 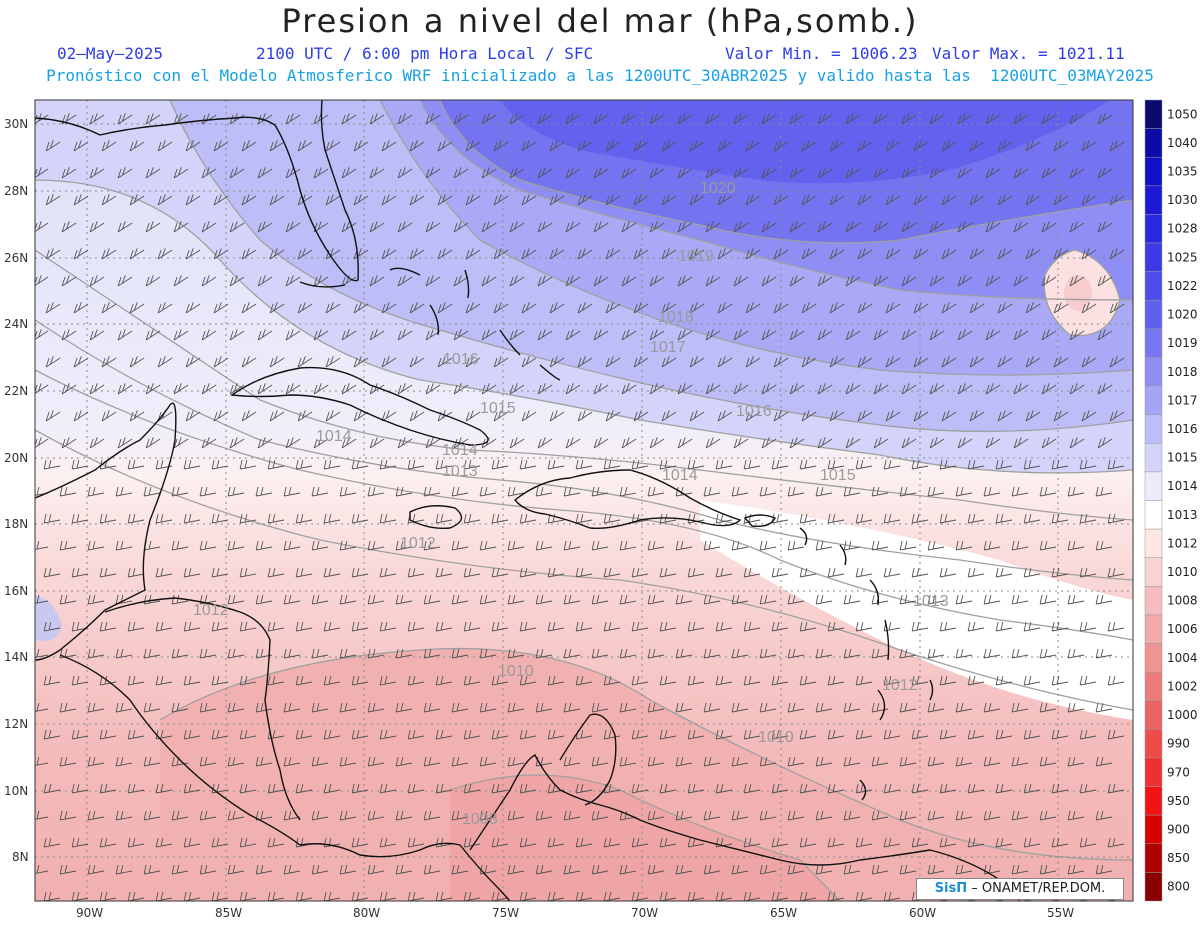 I want to click on colorbar-label: 990, so click(x=1178, y=744).